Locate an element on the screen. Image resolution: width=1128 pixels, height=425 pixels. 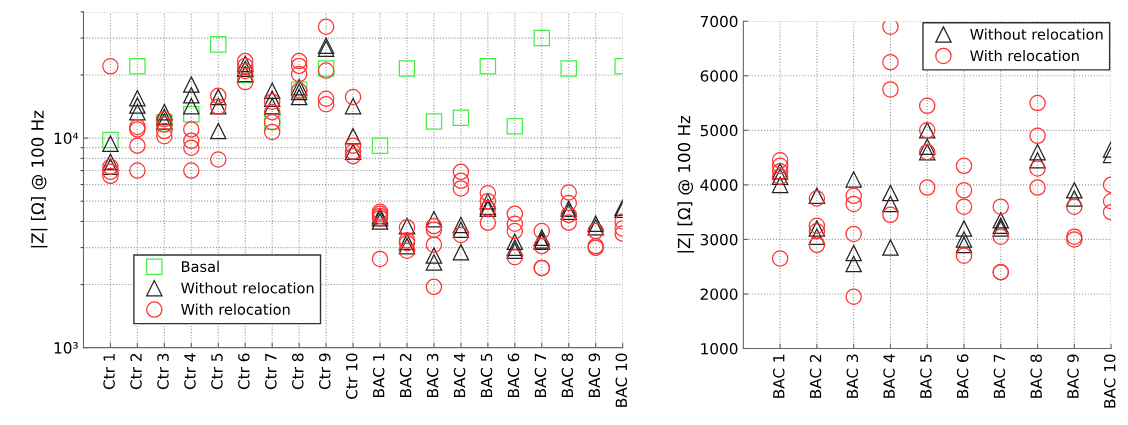
x-tick-label: Ctr 3 is located at coordinates (163, 371).